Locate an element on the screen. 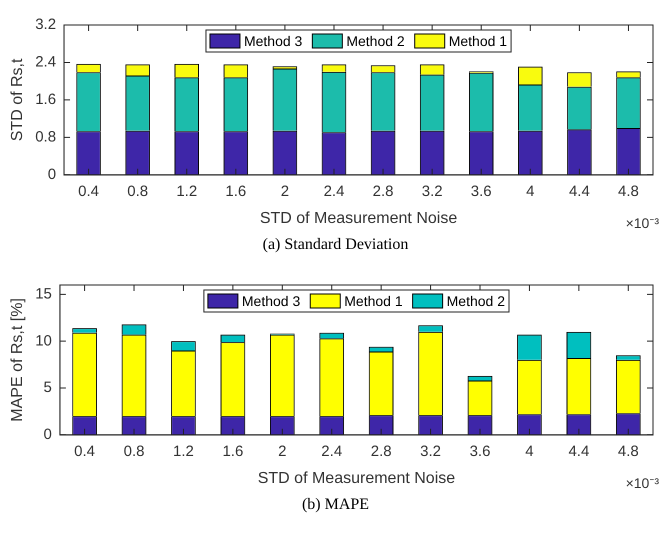 Image resolution: width=671 pixels, height=543 pixels. y-tick-label: 1.6 is located at coordinates (45, 99).